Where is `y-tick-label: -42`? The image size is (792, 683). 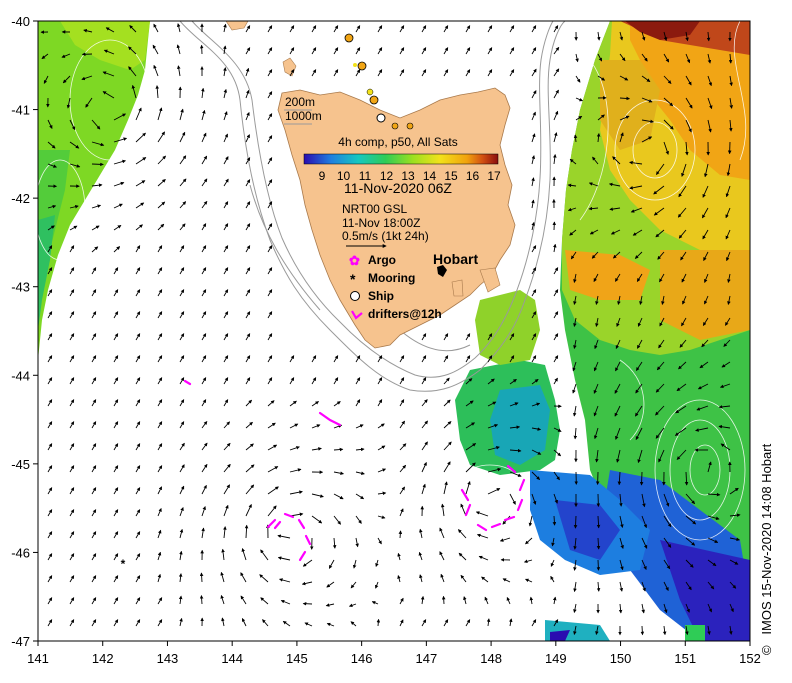
y-tick-label: -42 is located at coordinates (20, 198).